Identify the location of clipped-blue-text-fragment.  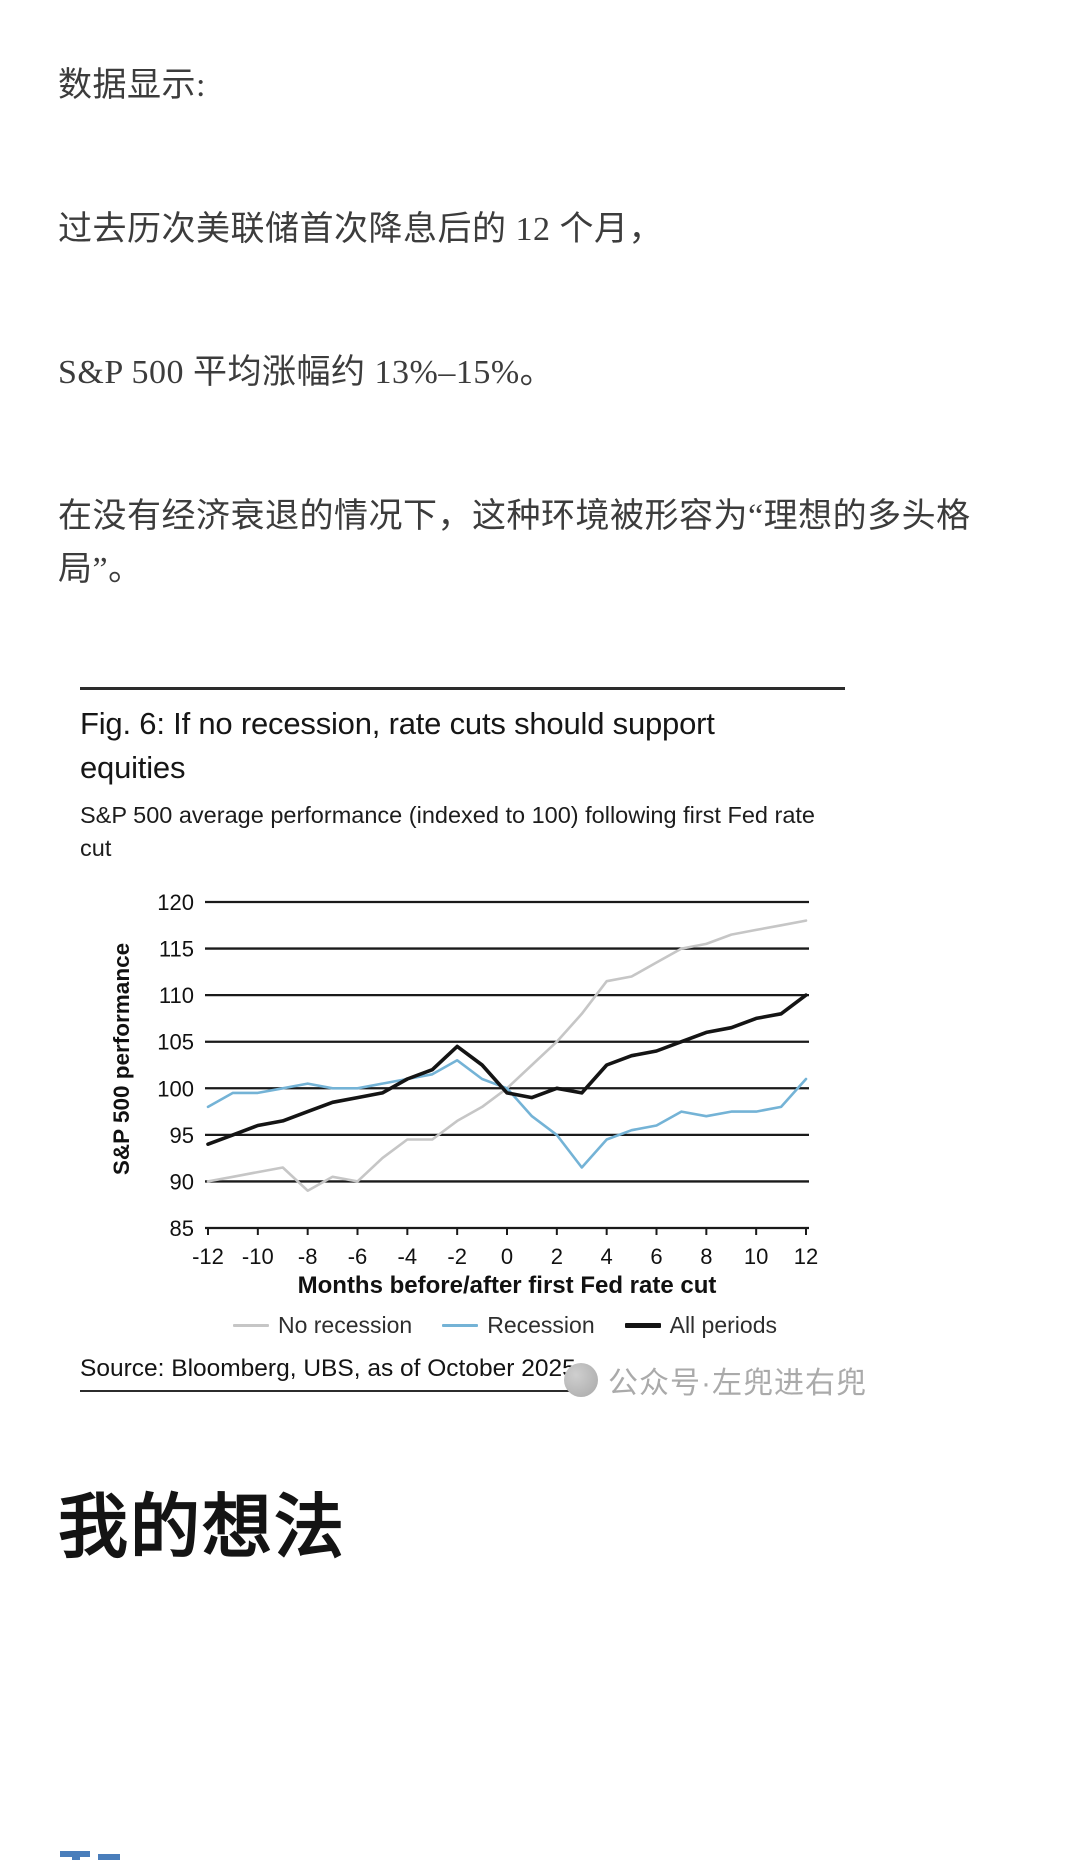
(118, 1853).